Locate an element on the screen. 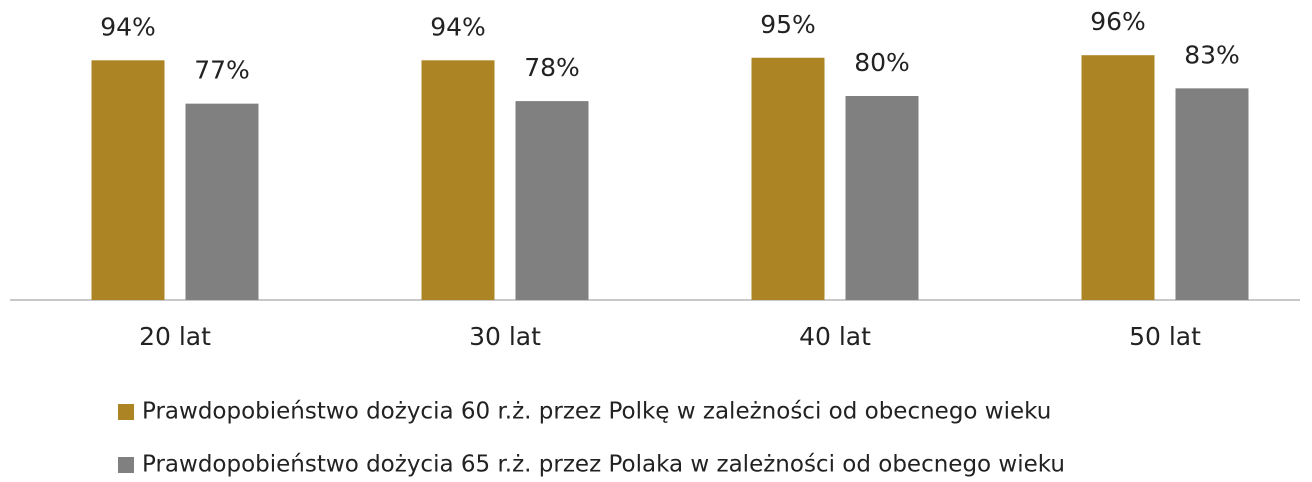 The image size is (1312, 482). x-tick-label: 20 lat is located at coordinates (175, 336).